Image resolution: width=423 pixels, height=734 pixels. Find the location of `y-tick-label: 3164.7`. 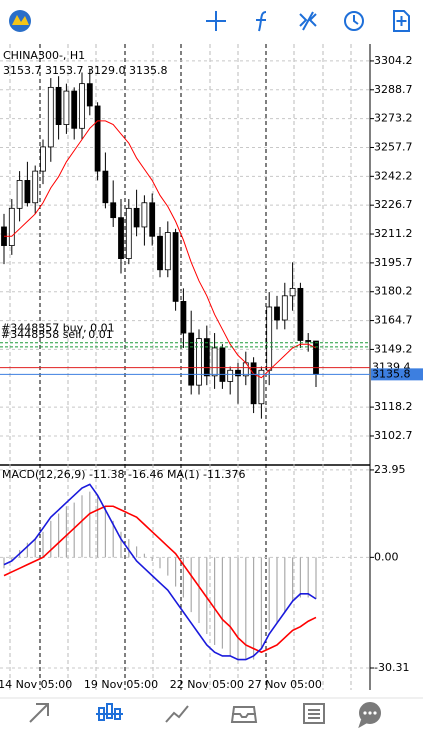

y-tick-label: 3164.7 is located at coordinates (393, 320).